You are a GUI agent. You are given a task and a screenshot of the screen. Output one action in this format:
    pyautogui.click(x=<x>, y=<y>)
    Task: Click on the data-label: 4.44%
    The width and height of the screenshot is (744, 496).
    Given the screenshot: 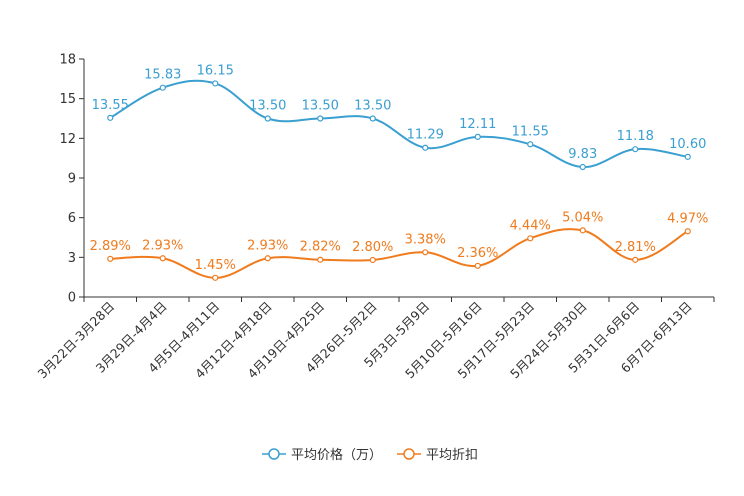 What is the action you would take?
    pyautogui.click(x=530, y=225)
    